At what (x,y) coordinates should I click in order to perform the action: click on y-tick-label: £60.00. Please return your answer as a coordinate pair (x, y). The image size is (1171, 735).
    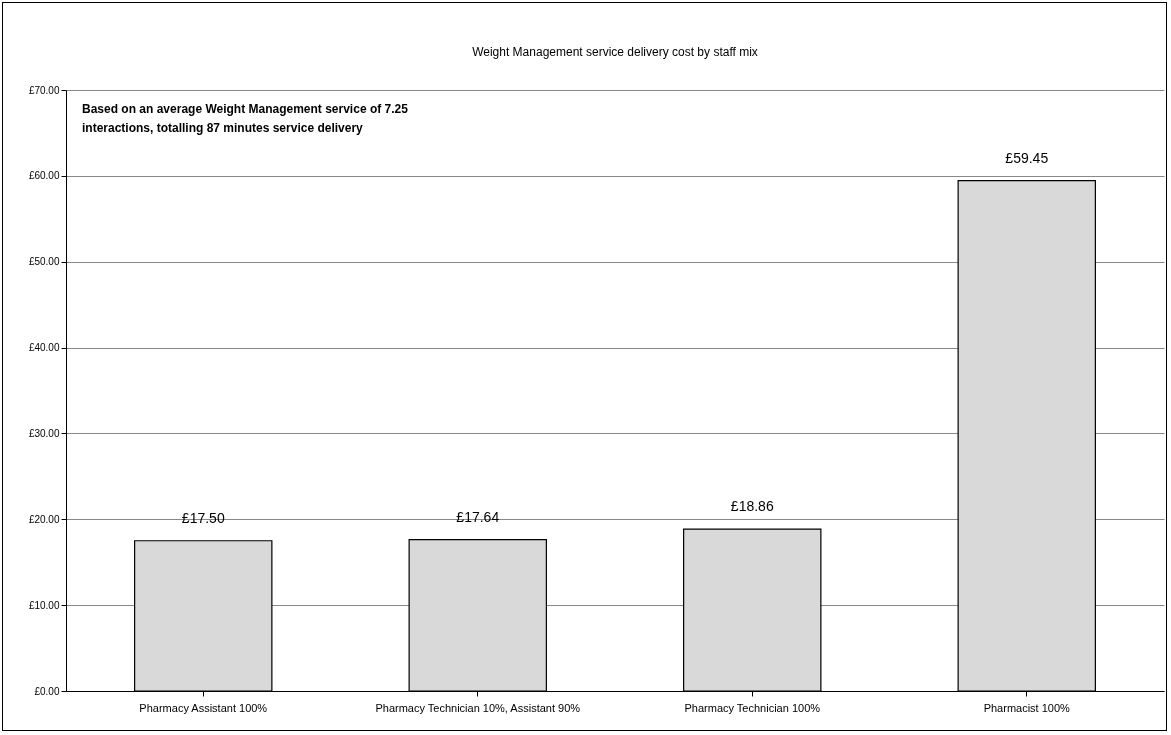
    Looking at the image, I should click on (44, 176).